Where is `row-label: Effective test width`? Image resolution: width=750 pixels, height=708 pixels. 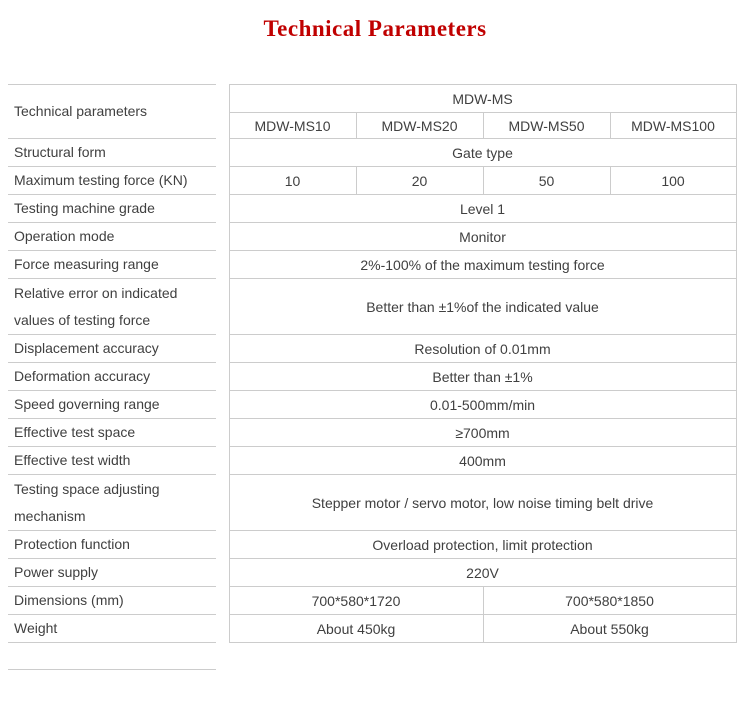
row-label: Effective test width is located at coordinates (112, 460).